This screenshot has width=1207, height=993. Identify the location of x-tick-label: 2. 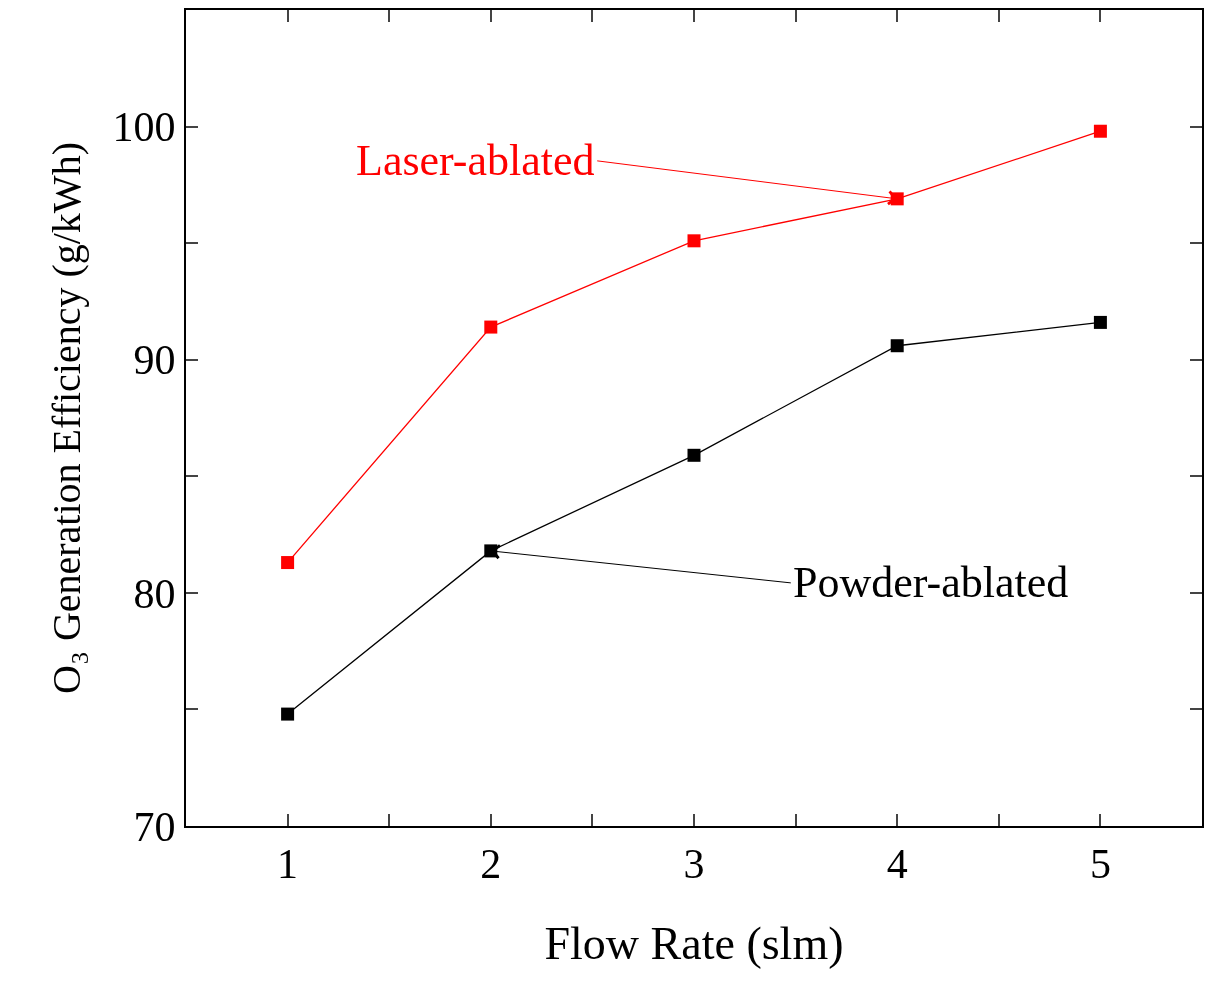
(491, 864).